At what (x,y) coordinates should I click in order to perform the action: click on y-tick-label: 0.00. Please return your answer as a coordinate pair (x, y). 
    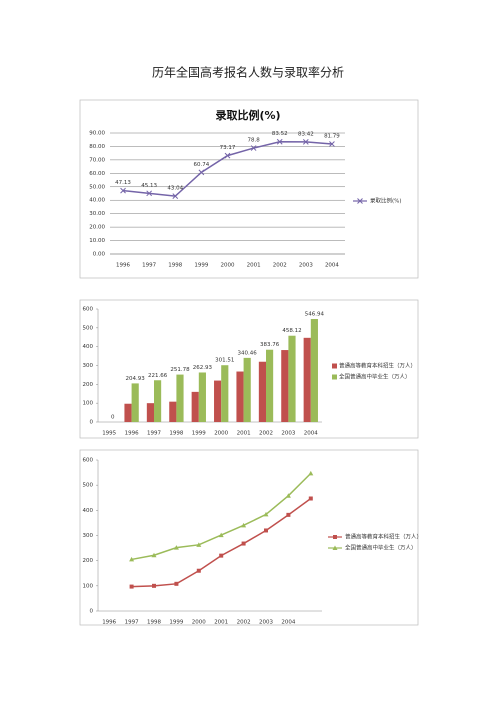
    Looking at the image, I should click on (99, 255).